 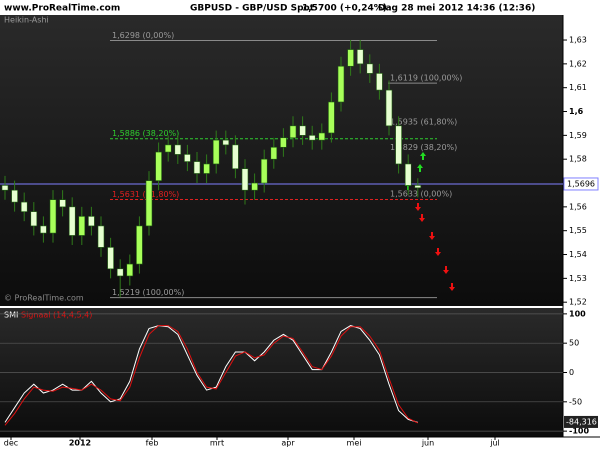 What do you see at coordinates (26, 20) in the screenshot?
I see `chart-title: Heikin-Ashi` at bounding box center [26, 20].